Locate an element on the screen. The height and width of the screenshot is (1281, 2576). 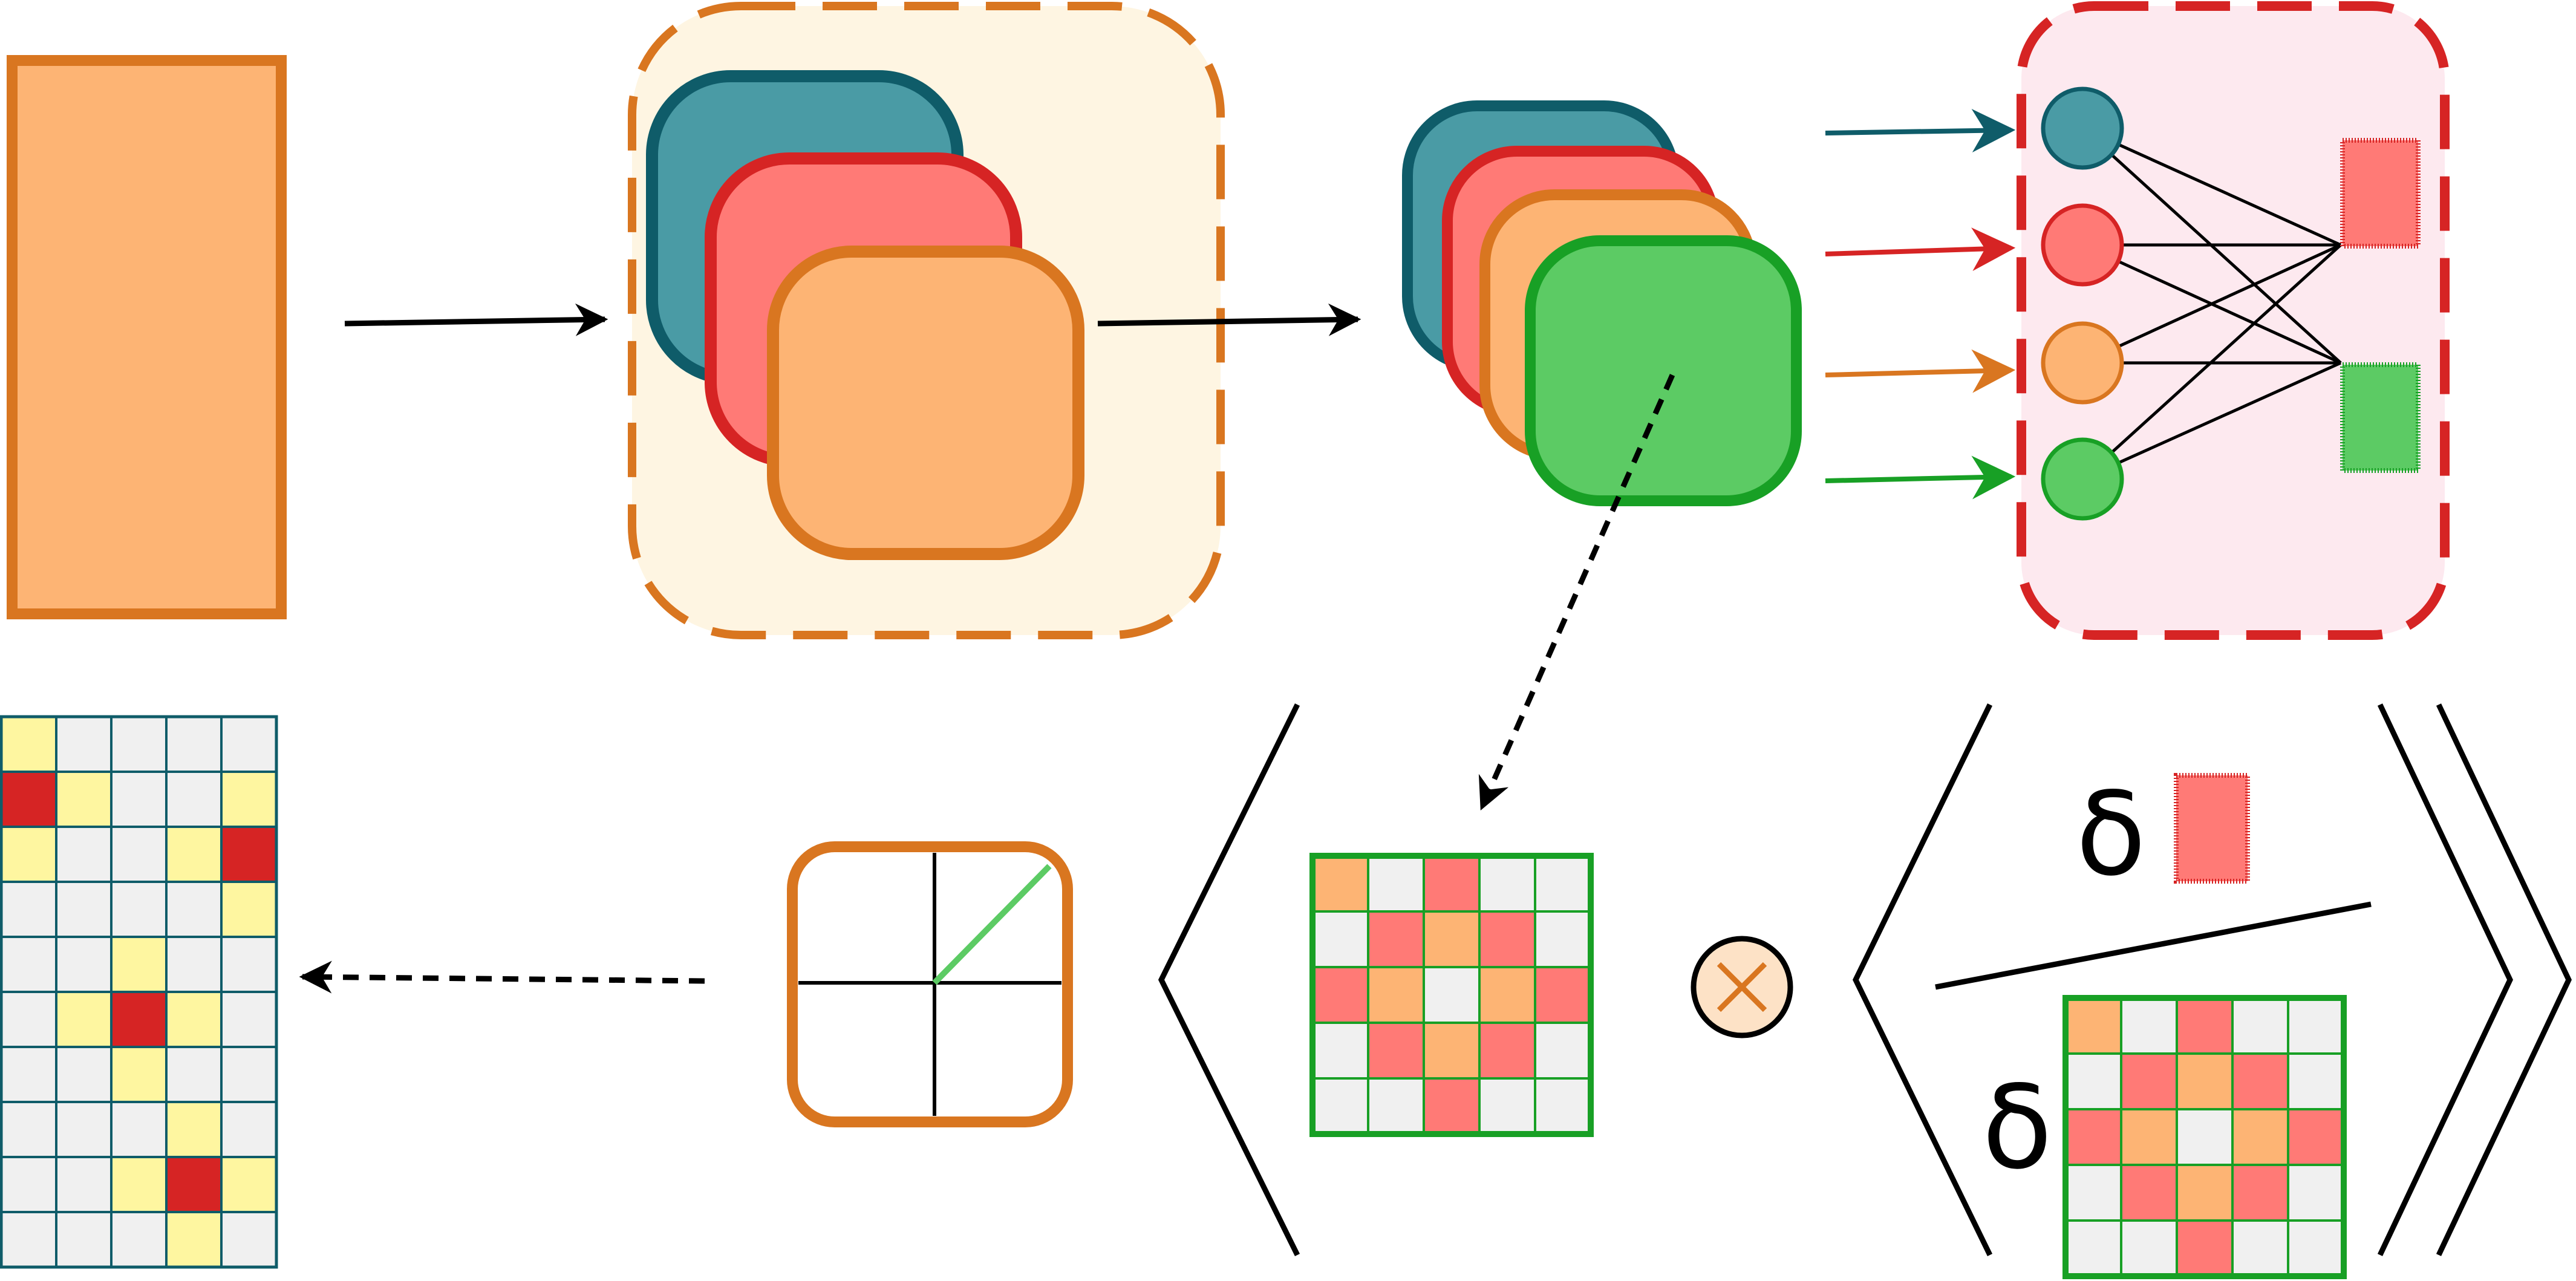
network-output-node-green is located at coordinates (2380, 417).